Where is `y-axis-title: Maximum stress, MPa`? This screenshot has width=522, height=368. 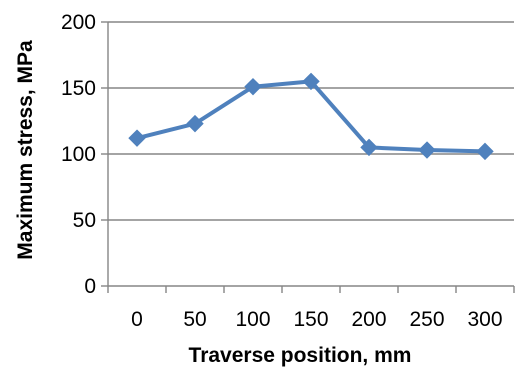
y-axis-title: Maximum stress, MPa is located at coordinates (25, 150).